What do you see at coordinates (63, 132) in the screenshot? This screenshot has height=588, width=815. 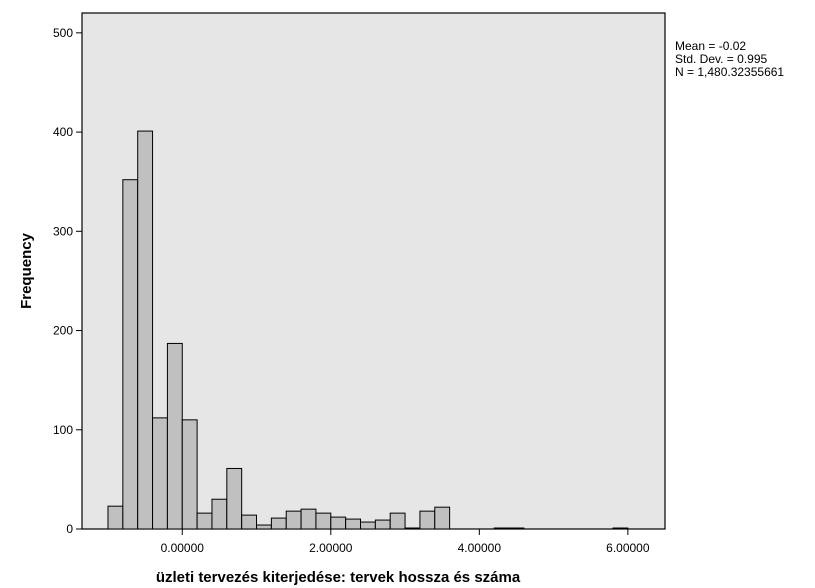 I see `y-tick-label: 400` at bounding box center [63, 132].